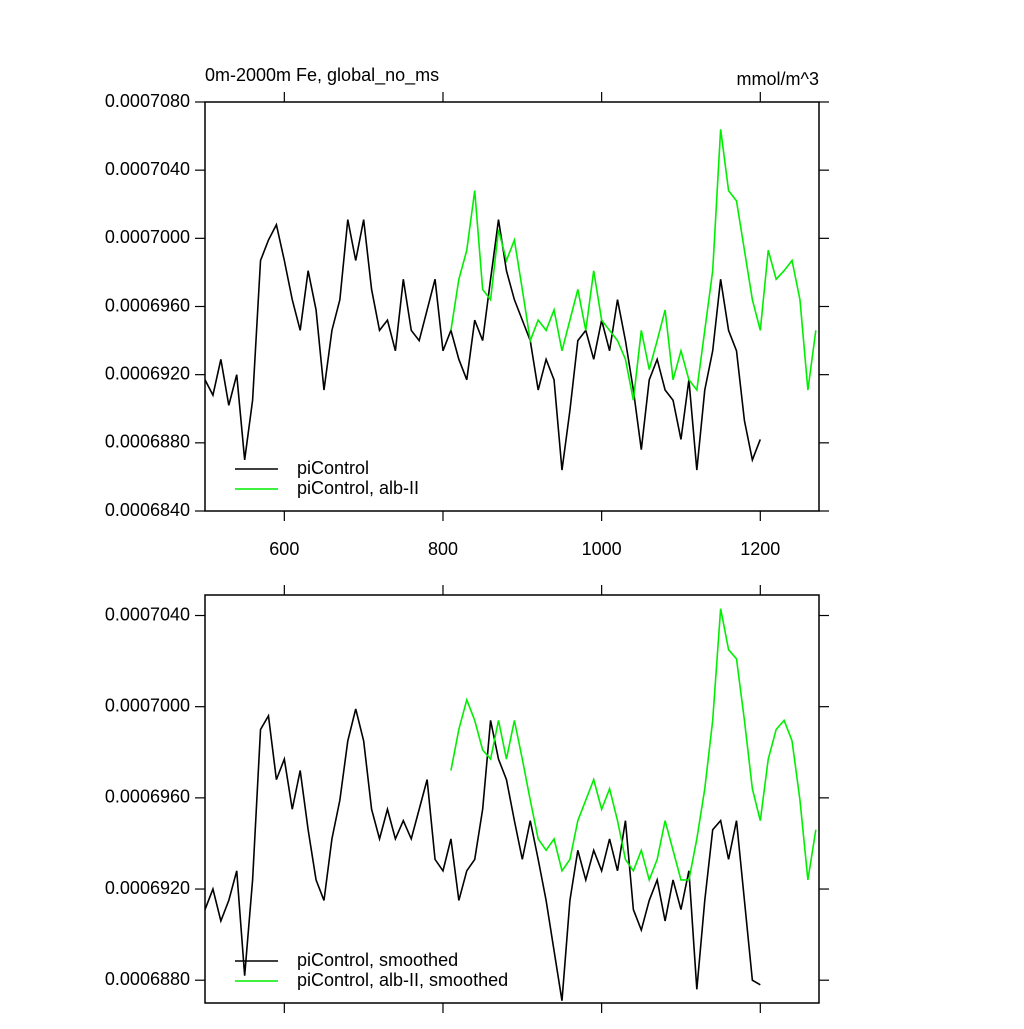  Describe the element at coordinates (602, 549) in the screenshot. I see `x-tick-label: 1000` at that location.